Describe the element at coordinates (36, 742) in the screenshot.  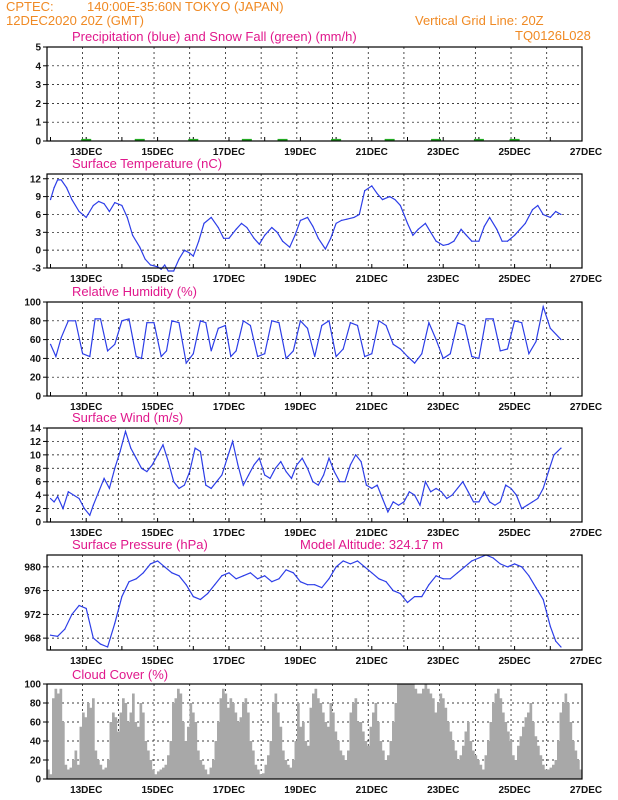
I see `cloud-ytick-label: 40` at that location.